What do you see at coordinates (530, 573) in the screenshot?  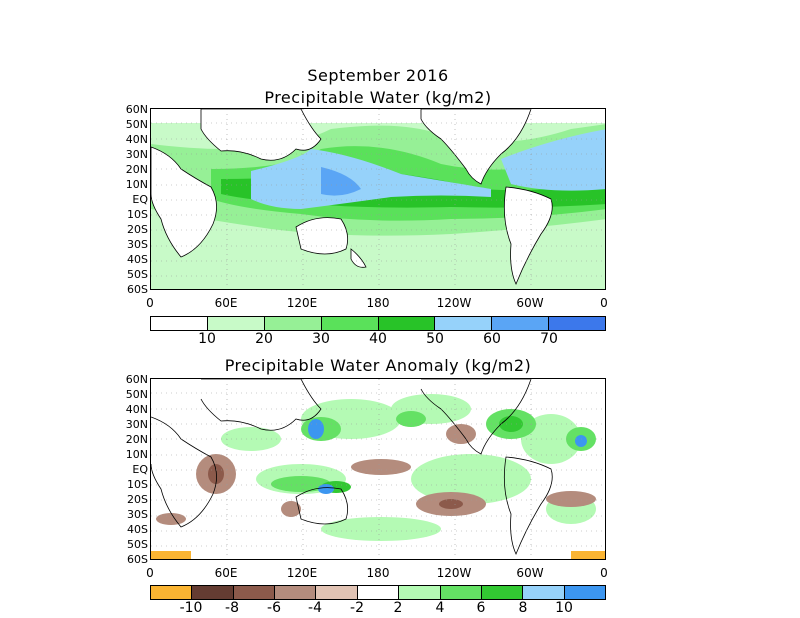 I see `bottom-lon-label: 60W` at bounding box center [530, 573].